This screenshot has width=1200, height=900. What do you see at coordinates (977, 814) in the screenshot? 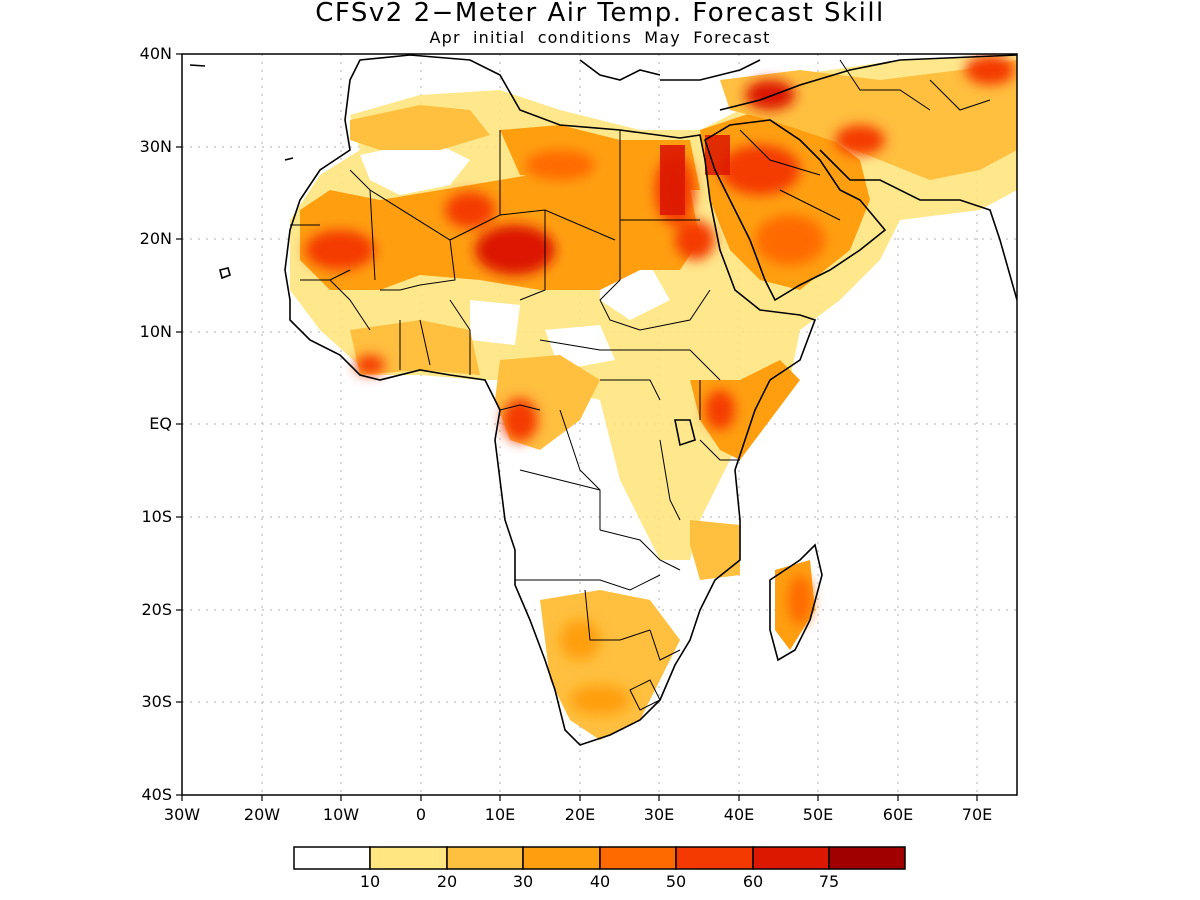
I see `lon-label: 70E` at bounding box center [977, 814].